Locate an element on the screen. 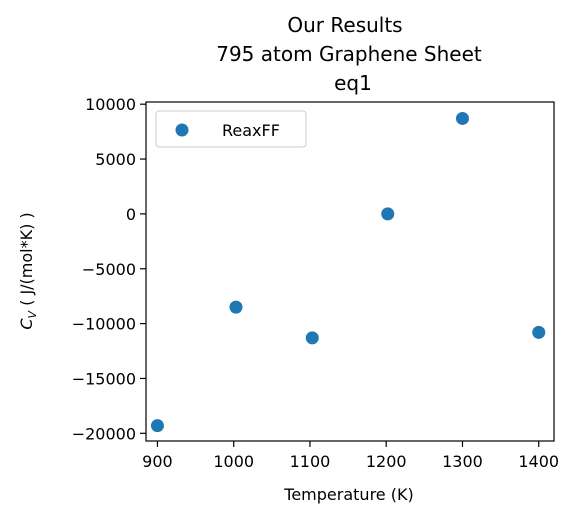  title-line-2: 795 atom Graphene Sheet is located at coordinates (349, 54).